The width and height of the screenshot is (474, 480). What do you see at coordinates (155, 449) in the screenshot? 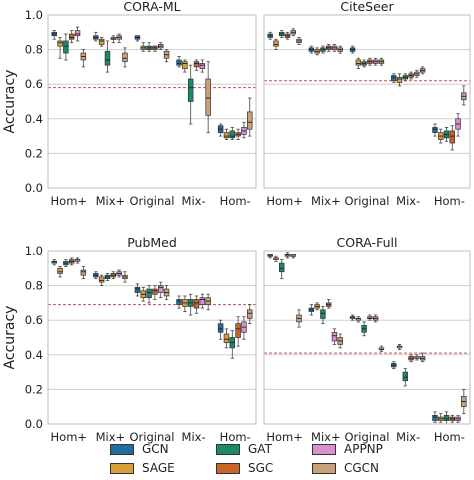
I see `legend-label-gcn: GCN` at bounding box center [155, 449].